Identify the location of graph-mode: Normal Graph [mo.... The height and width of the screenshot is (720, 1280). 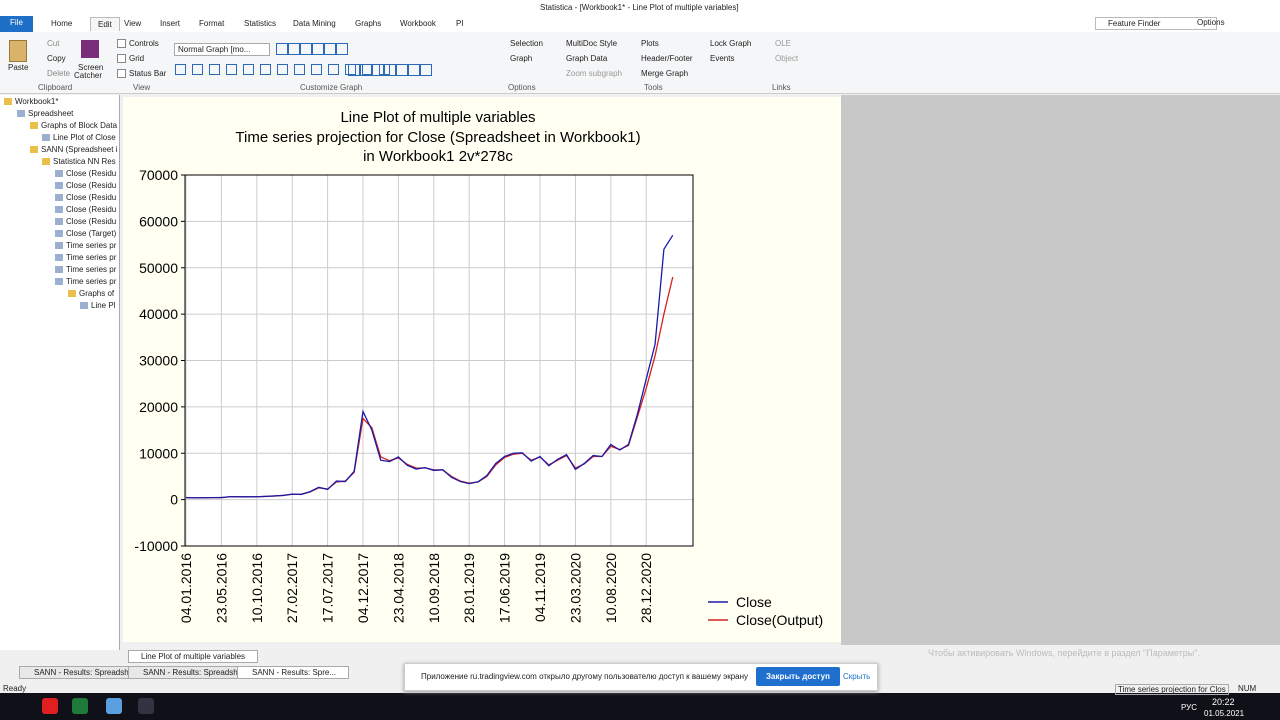
(222, 49).